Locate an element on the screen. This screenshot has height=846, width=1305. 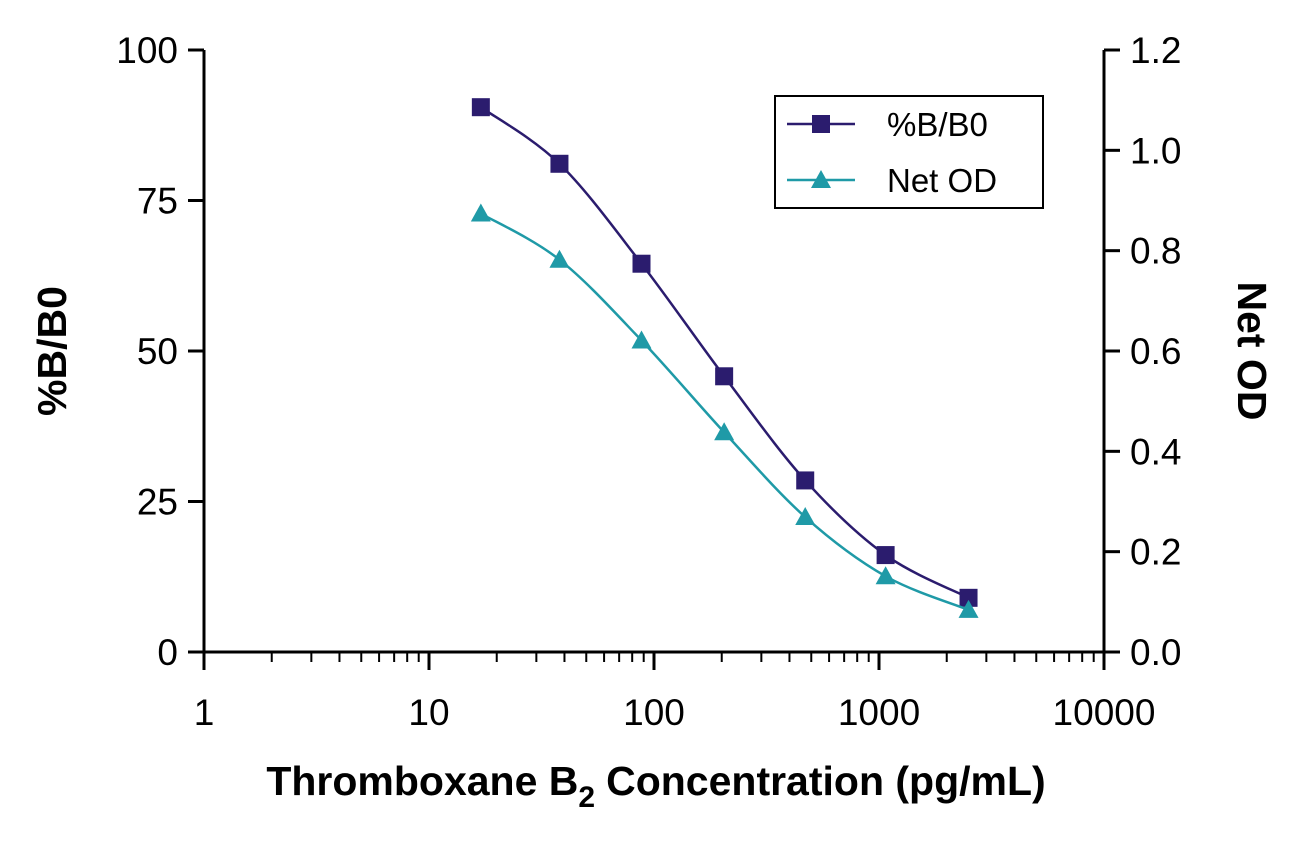
y-tick-label: 50 is located at coordinates (157, 351).